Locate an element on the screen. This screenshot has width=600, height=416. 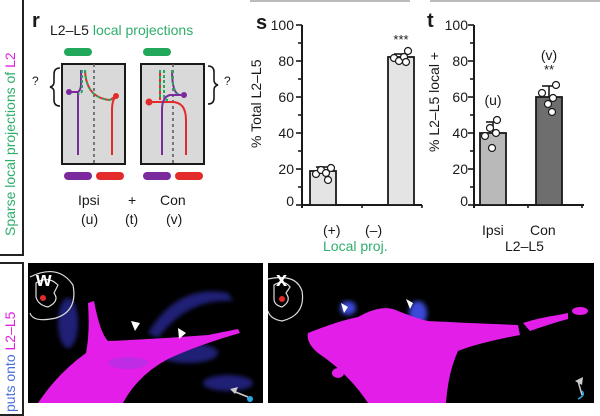
panel-label-w: w is located at coordinates (44, 280).